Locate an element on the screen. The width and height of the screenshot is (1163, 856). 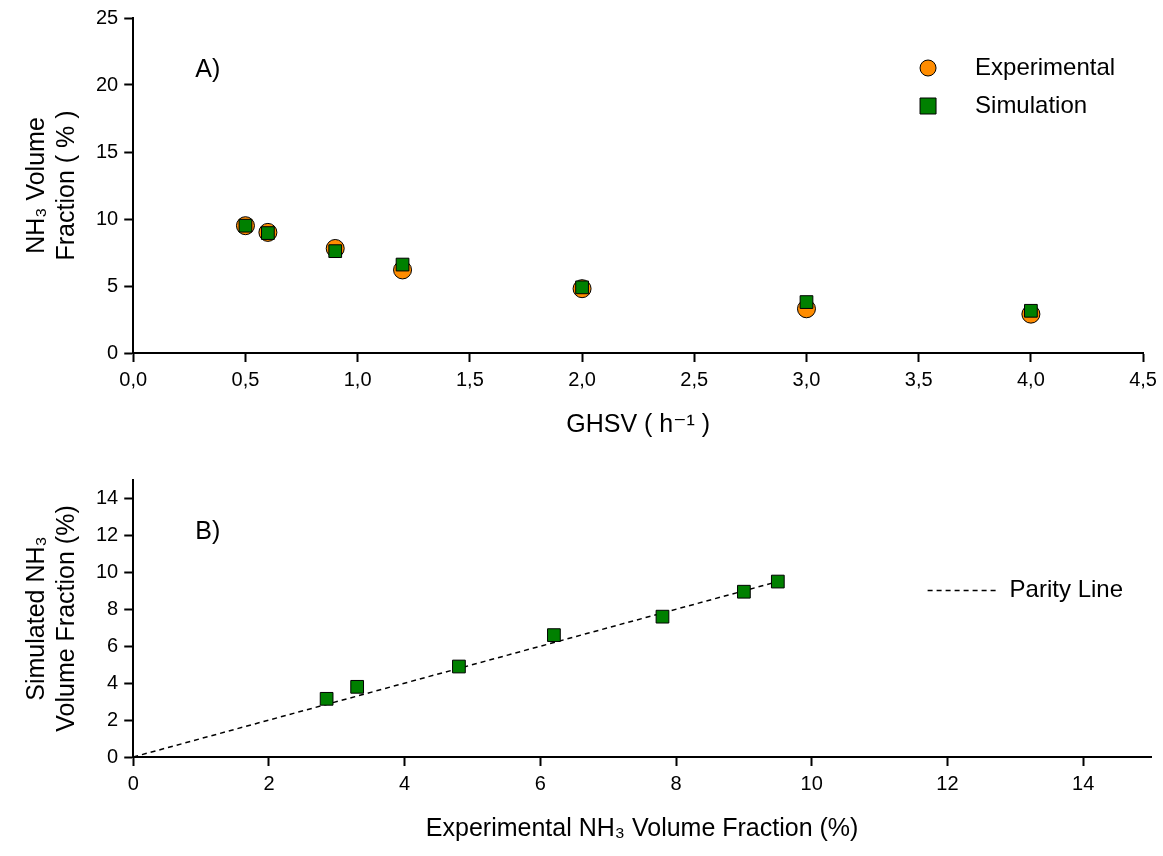
x-axis-title: Experimental NH₃ Volume Fraction (%) is located at coordinates (642, 826).